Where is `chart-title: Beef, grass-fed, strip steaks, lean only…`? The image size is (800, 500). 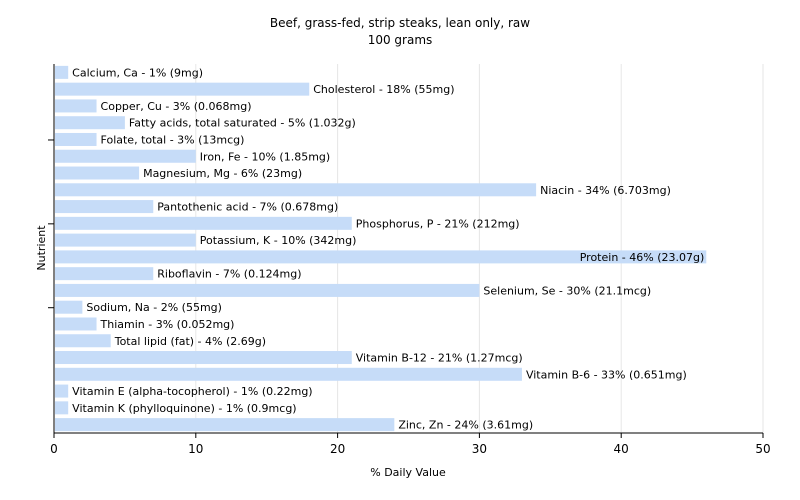 chart-title: Beef, grass-fed, strip steaks, lean only… is located at coordinates (400, 23).